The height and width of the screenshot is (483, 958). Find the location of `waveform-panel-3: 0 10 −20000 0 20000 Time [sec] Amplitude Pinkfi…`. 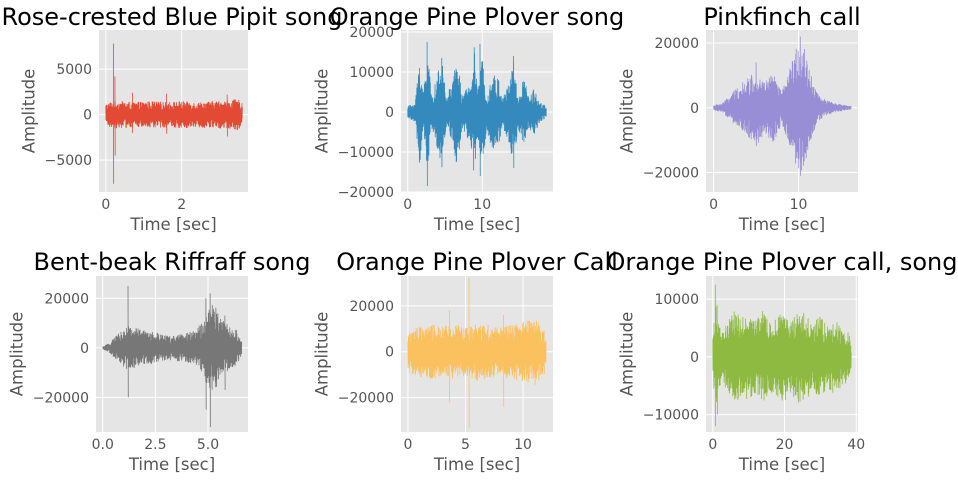

waveform-panel-3: 0 10 −20000 0 20000 Time [sec] Amplitude Pinkfi… is located at coordinates (739, 118).